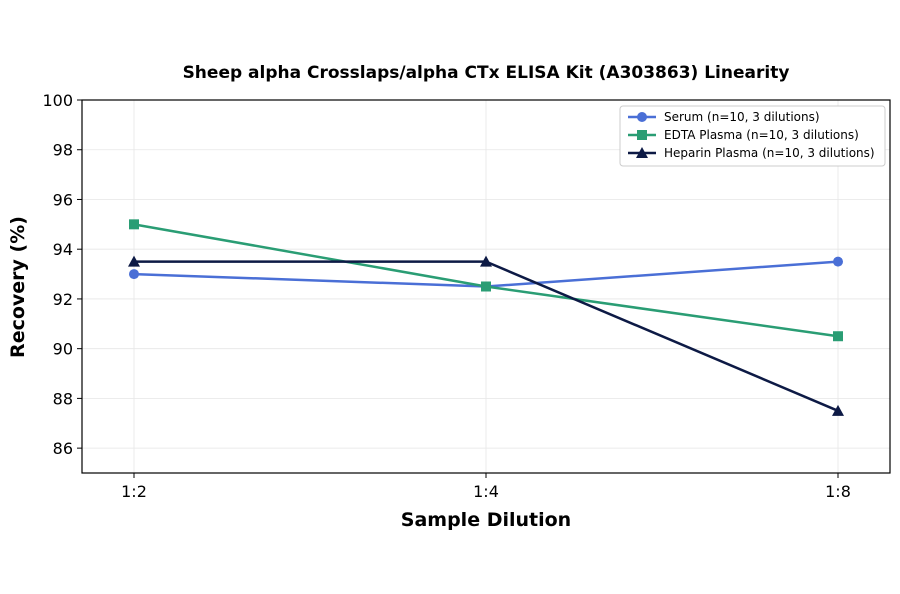 The width and height of the screenshot is (900, 594). What do you see at coordinates (63, 448) in the screenshot?
I see `y-tick-label: 86` at bounding box center [63, 448].